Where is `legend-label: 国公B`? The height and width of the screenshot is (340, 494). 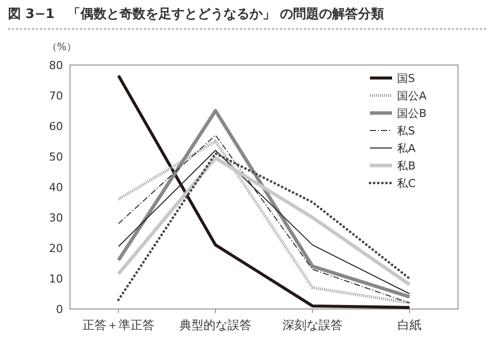 legend-label: 国公B is located at coordinates (412, 113).